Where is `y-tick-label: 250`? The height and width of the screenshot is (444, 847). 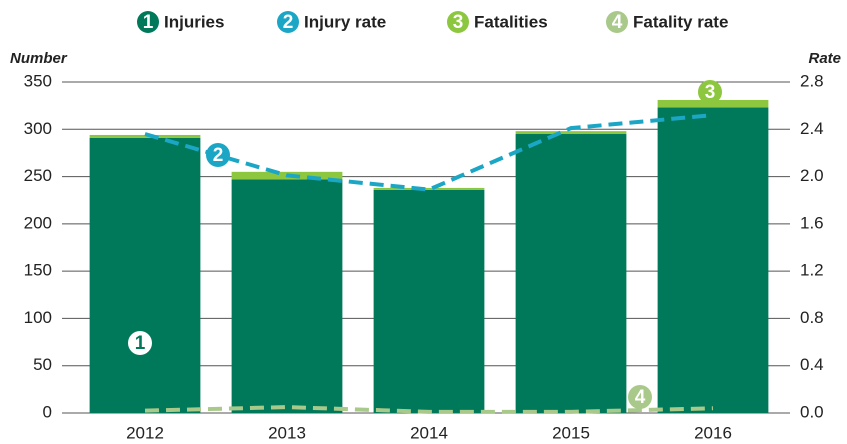 y-tick-label: 250 is located at coordinates (38, 175).